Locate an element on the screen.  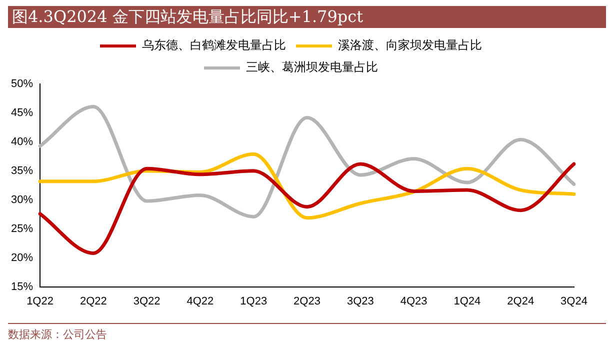
y-tick-label: 25% is located at coordinates (22, 228).